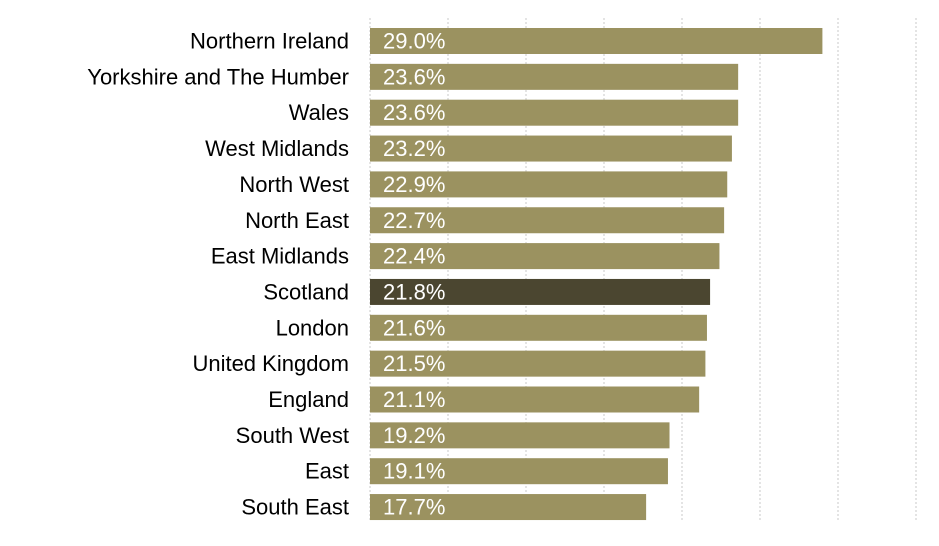  What do you see at coordinates (414, 220) in the screenshot?
I see `data-label: 22.7%` at bounding box center [414, 220].